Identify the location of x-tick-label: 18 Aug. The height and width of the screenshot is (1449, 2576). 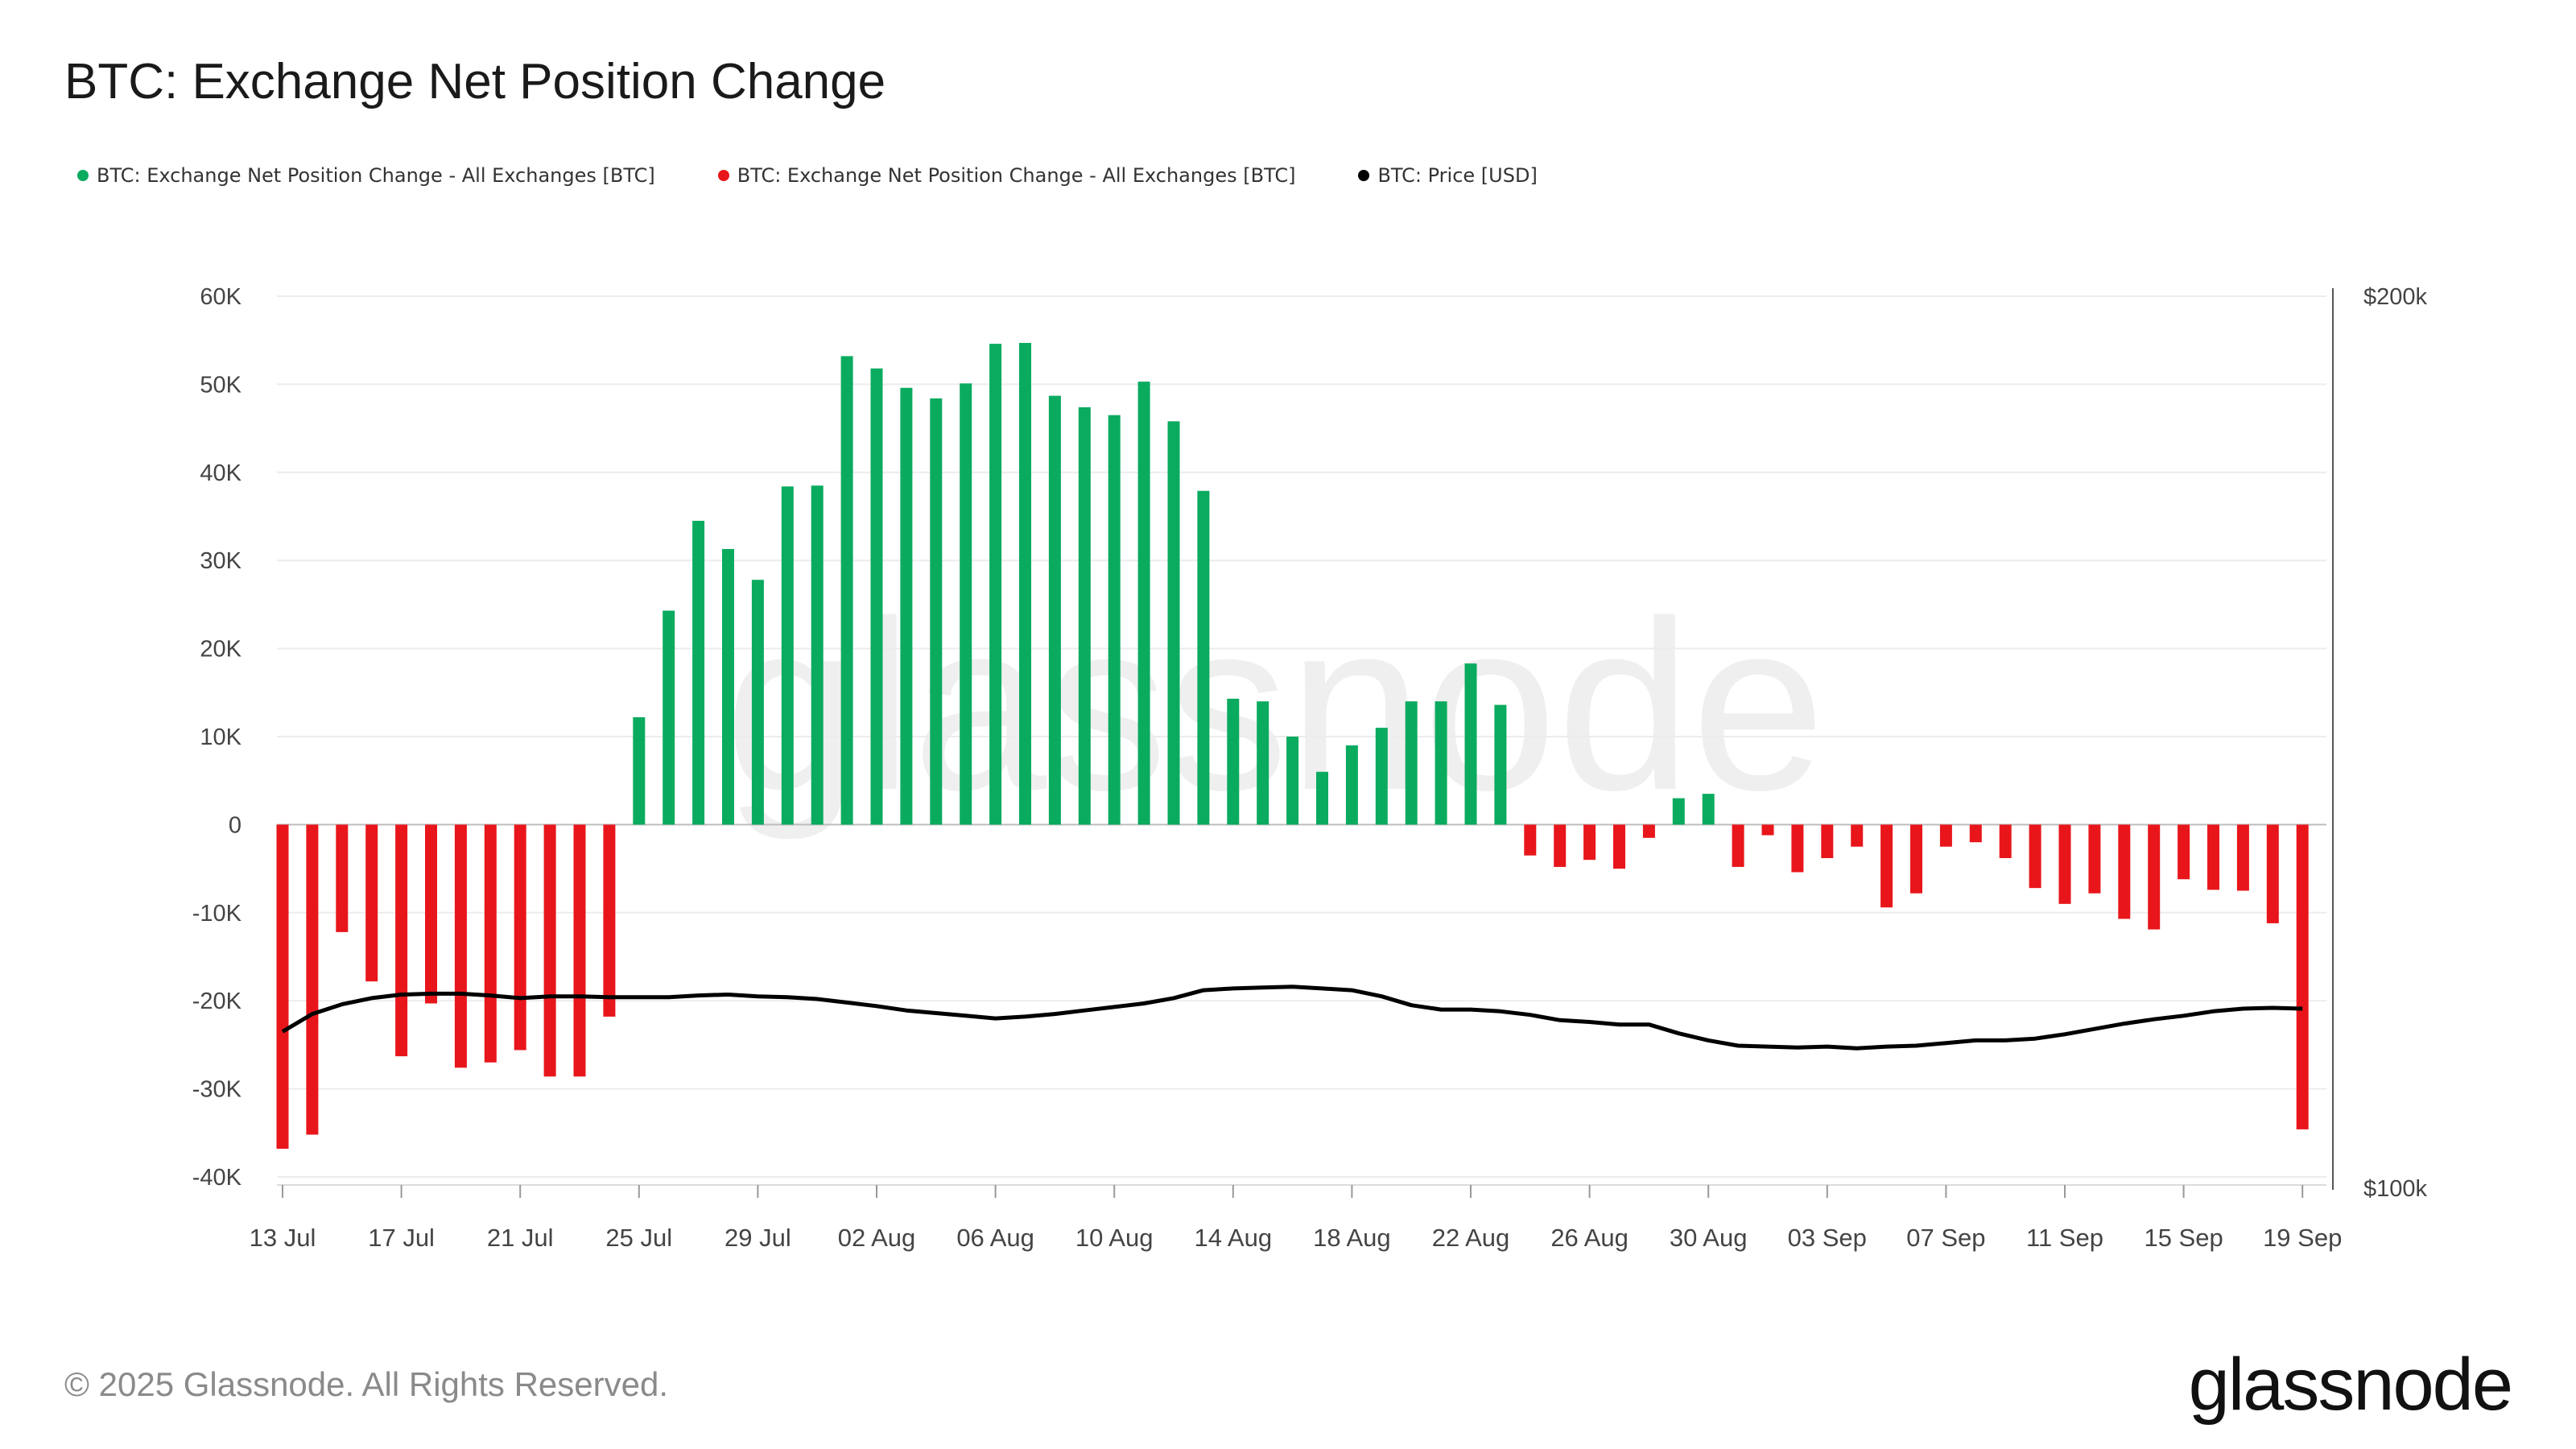
(1352, 1238).